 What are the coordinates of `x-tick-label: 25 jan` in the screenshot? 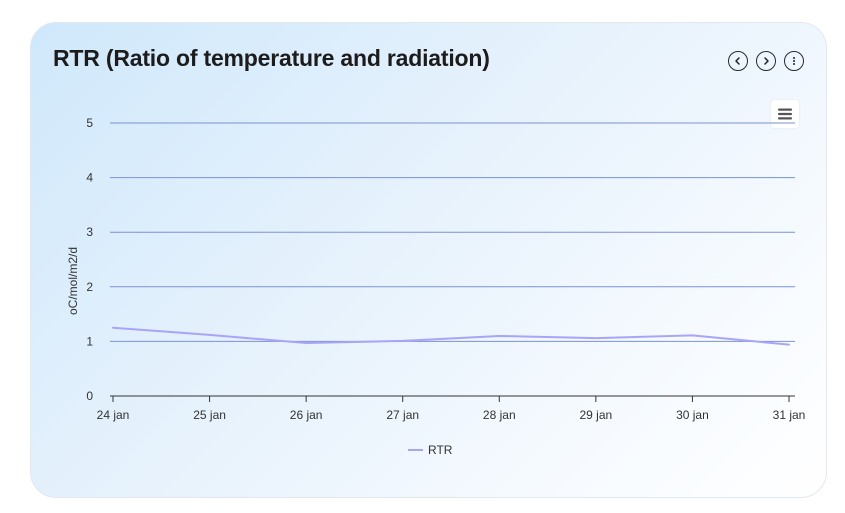 It's located at (209, 415).